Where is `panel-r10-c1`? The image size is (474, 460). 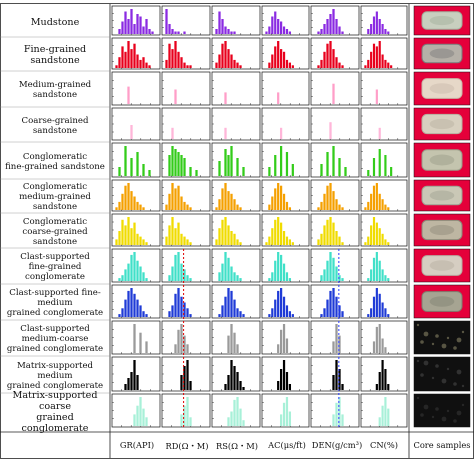 panel-r10-c1 is located at coordinates (186, 374).